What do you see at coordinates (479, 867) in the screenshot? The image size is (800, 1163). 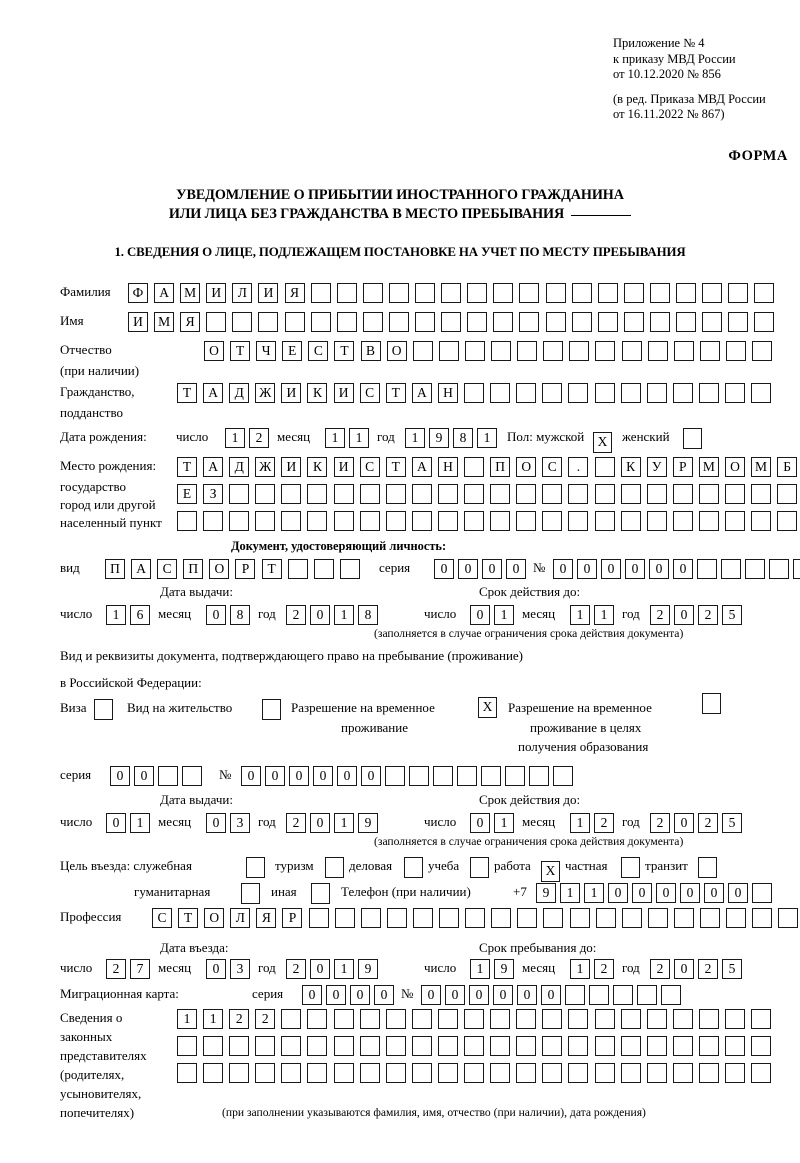 I see `purpose-study-checkbox` at bounding box center [479, 867].